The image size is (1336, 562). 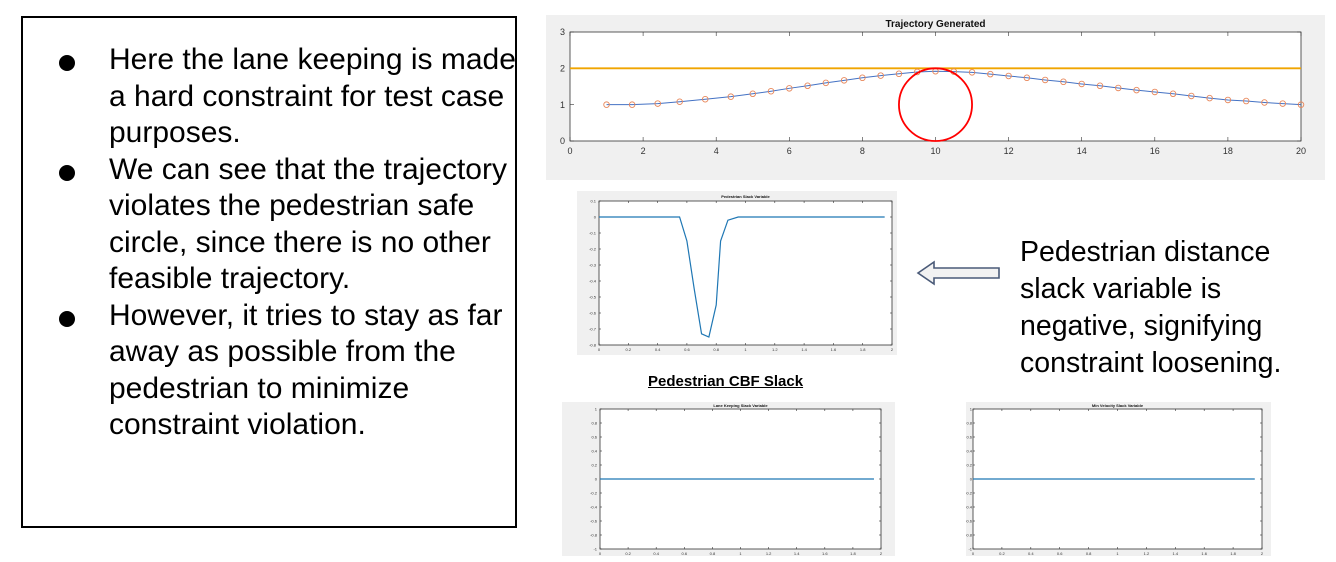 What do you see at coordinates (716, 151) in the screenshot?
I see `x-tick-label: 4` at bounding box center [716, 151].